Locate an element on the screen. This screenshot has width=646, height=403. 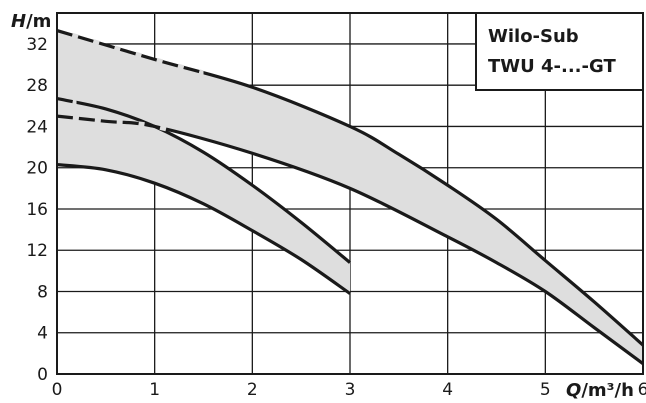
x-tick-label: 5 is located at coordinates (545, 390).